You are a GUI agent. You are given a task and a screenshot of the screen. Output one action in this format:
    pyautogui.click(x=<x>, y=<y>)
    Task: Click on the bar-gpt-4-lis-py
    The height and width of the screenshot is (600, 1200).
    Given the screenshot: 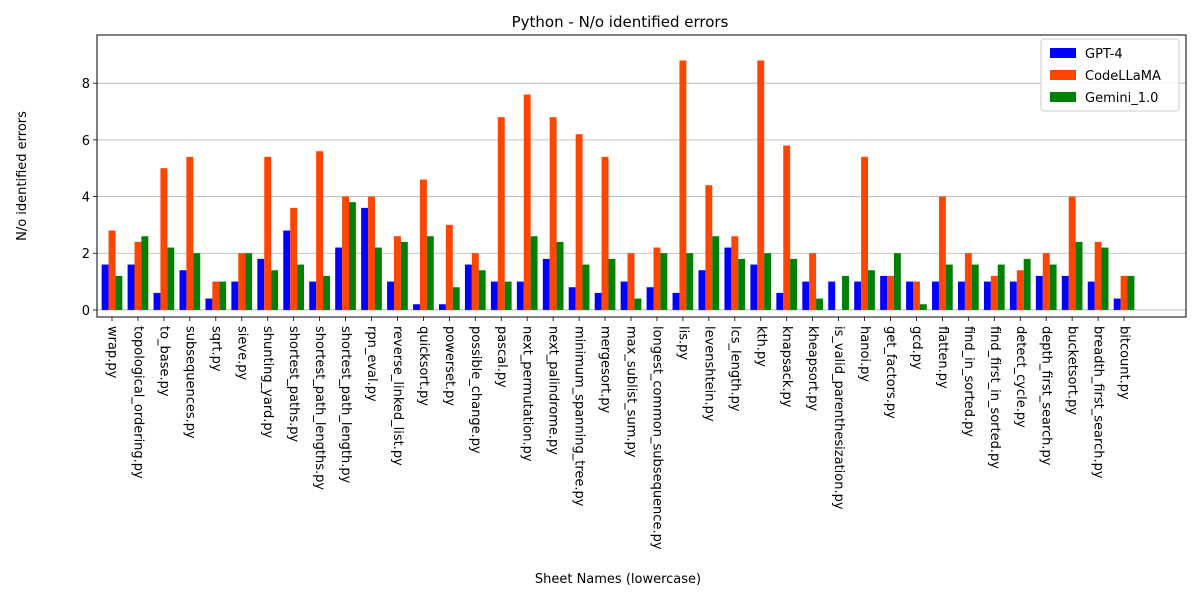 What is the action you would take?
    pyautogui.click(x=676, y=301)
    